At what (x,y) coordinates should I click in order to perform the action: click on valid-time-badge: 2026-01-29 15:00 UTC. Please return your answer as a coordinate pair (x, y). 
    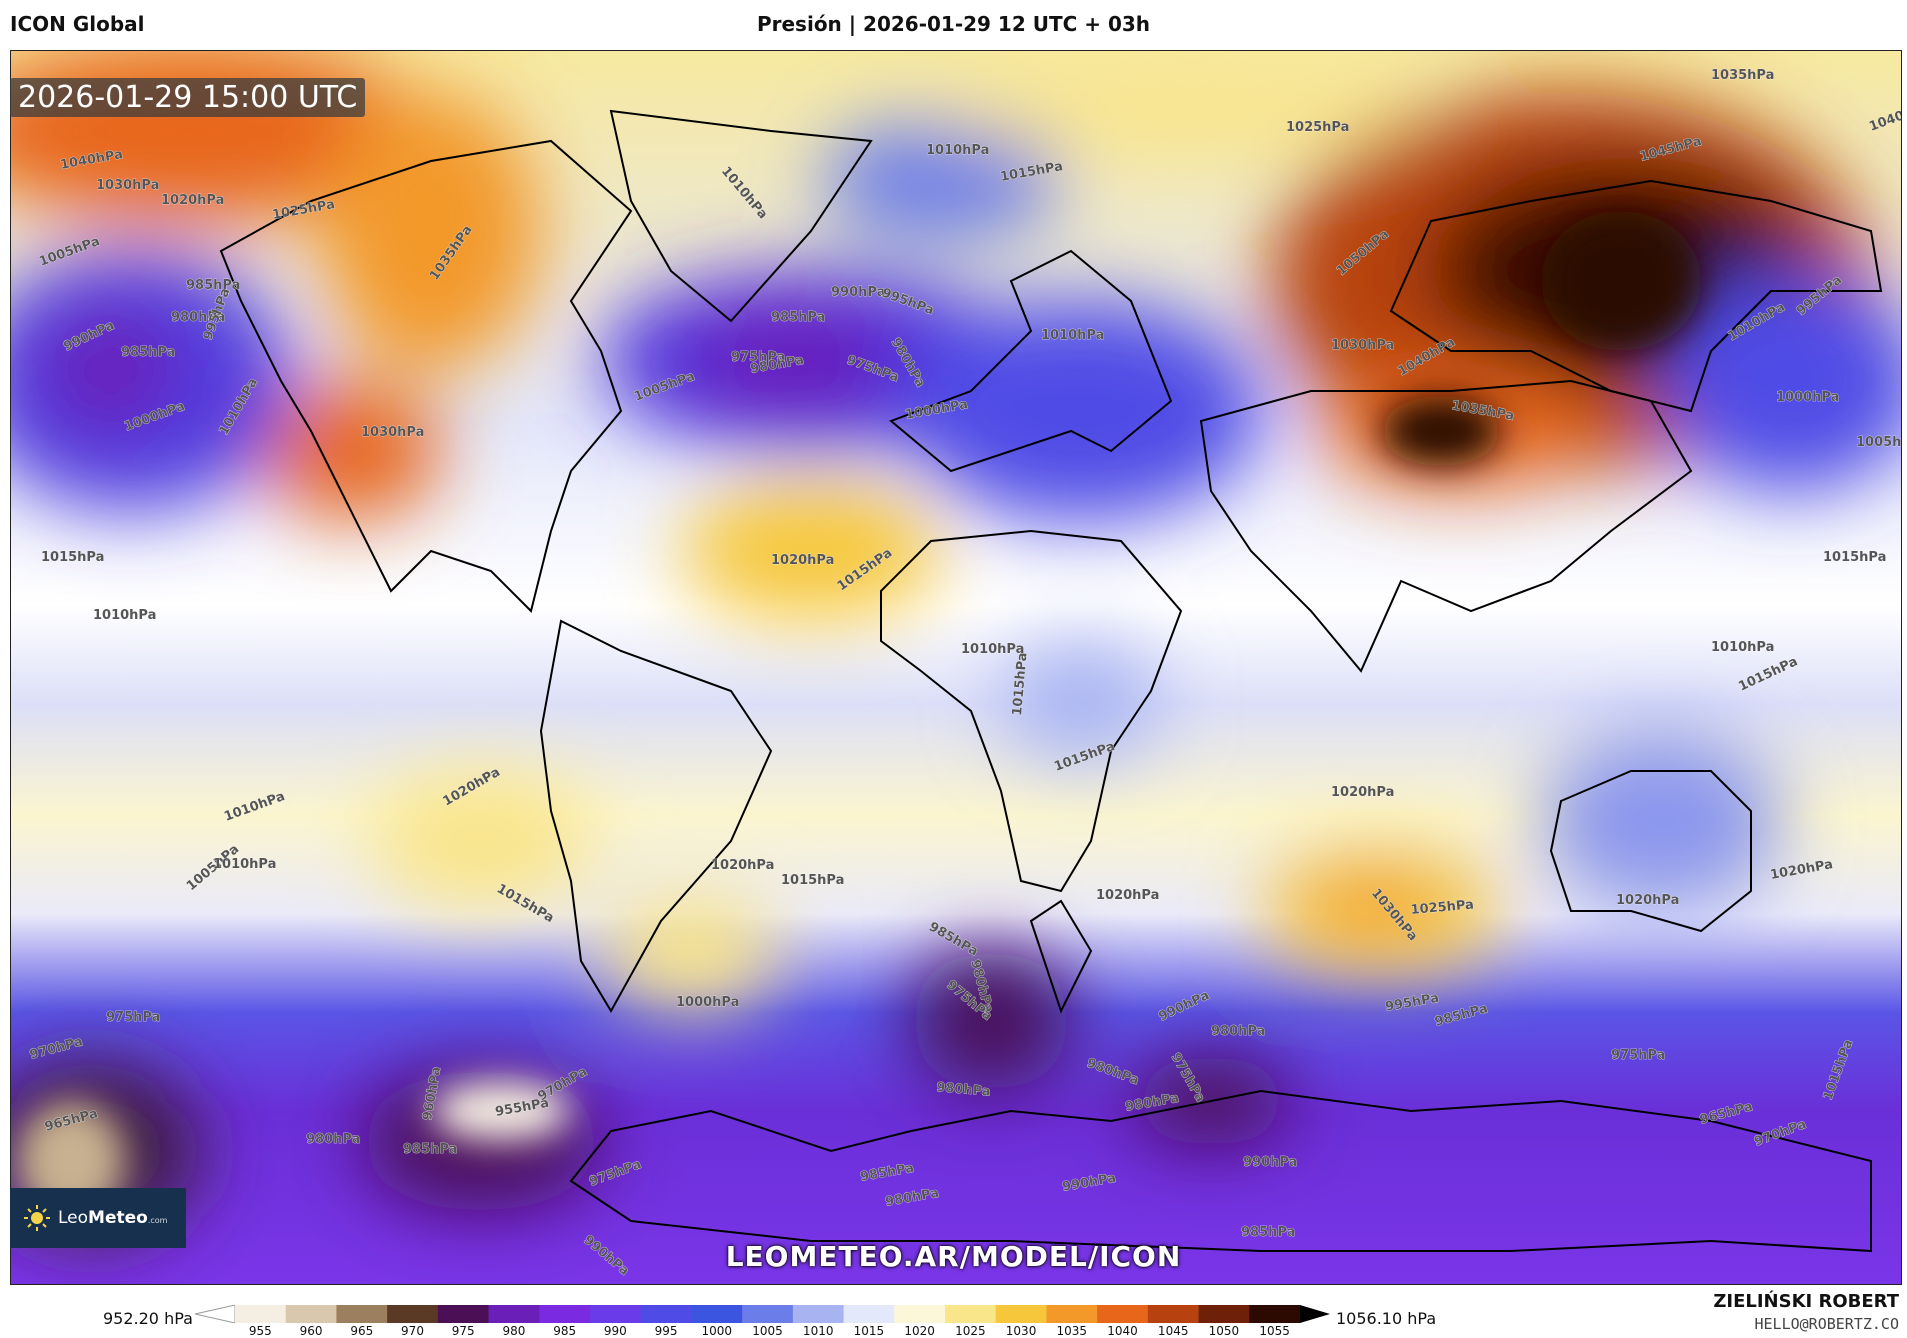
    Looking at the image, I should click on (188, 97).